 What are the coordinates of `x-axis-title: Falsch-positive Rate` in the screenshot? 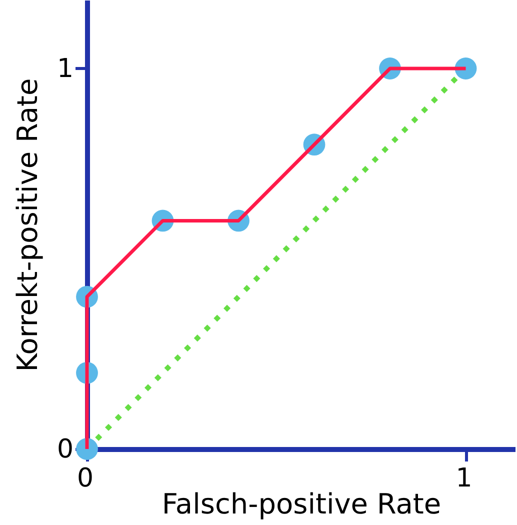 It's located at (302, 504).